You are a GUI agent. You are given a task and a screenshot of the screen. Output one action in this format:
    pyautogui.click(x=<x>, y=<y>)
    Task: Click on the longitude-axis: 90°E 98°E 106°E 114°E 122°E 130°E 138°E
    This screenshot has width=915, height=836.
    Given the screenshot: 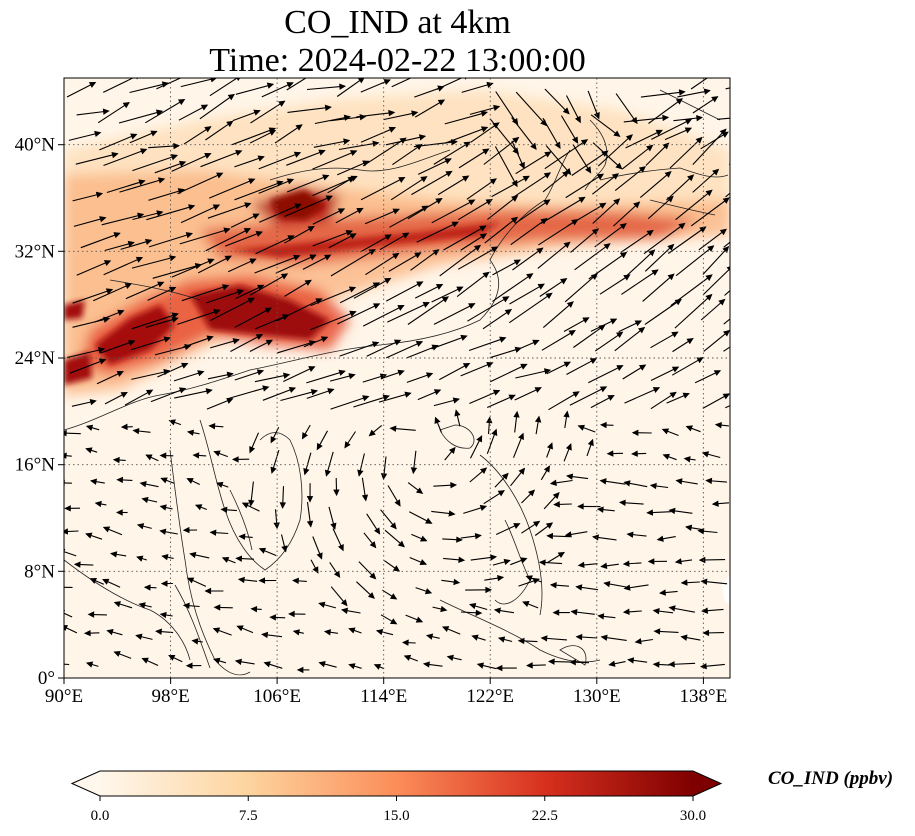 What is the action you would take?
    pyautogui.click(x=386, y=692)
    